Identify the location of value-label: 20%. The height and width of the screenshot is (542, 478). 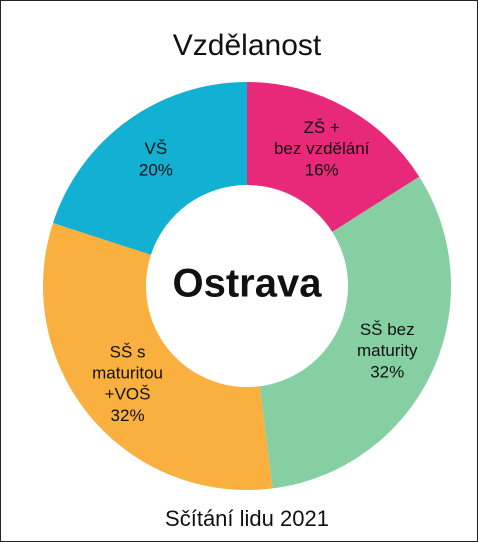
(156, 170).